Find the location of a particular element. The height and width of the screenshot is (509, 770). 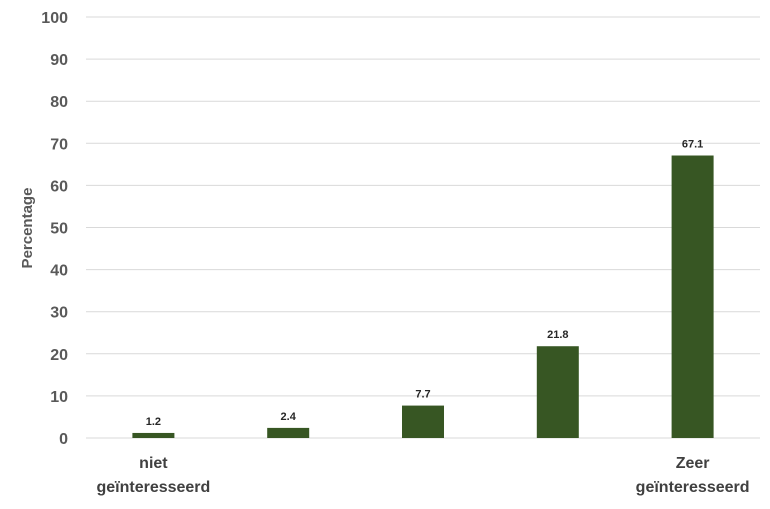

y-tick-label: 100 is located at coordinates (54, 18).